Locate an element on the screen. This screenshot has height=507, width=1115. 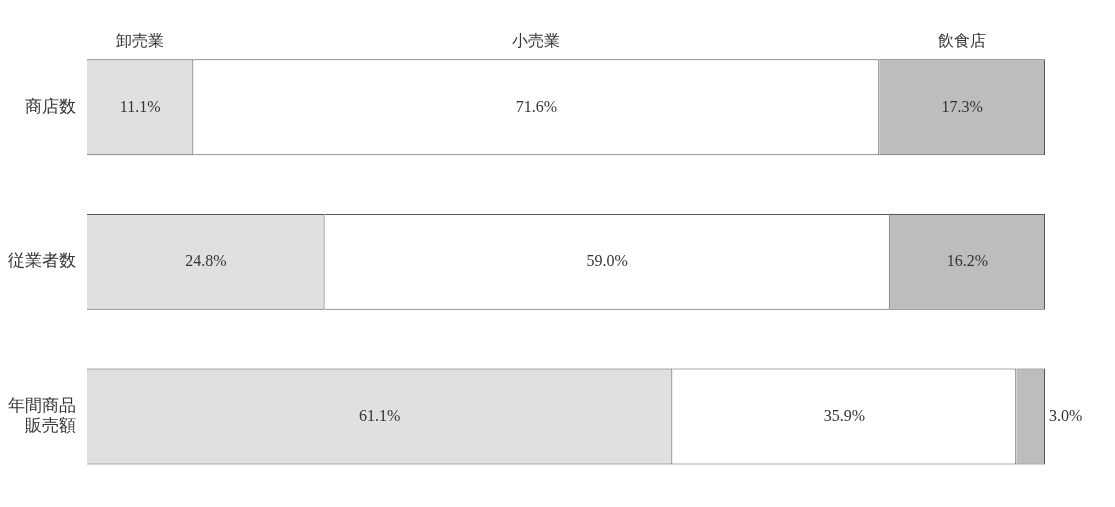
data-label: 16.2% is located at coordinates (967, 261).